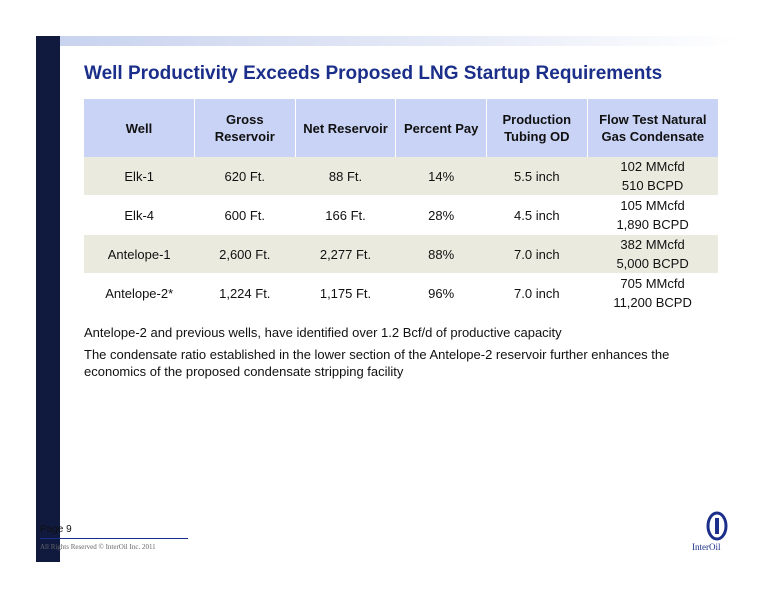 The width and height of the screenshot is (776, 600). Describe the element at coordinates (400, 41) in the screenshot. I see `top-gradient-band` at that location.